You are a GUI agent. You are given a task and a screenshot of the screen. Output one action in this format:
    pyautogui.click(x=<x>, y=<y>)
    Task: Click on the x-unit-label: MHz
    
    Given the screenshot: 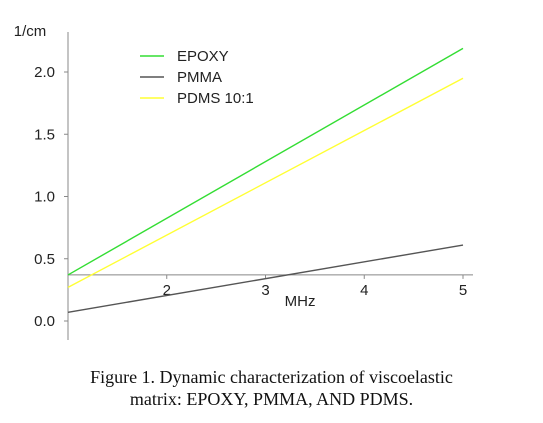 What is the action you would take?
    pyautogui.click(x=300, y=301)
    